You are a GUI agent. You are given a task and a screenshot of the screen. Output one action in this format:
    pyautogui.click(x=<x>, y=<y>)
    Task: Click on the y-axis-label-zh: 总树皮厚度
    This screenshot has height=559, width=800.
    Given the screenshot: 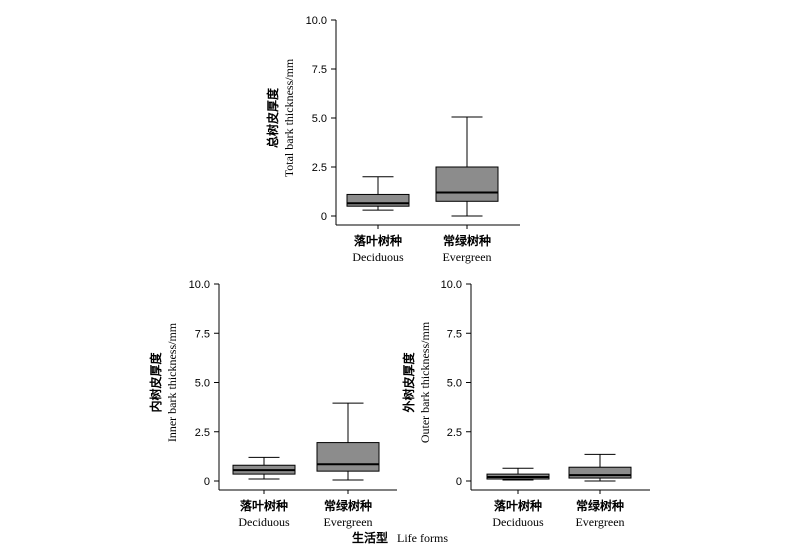 What is the action you would take?
    pyautogui.click(x=272, y=117)
    